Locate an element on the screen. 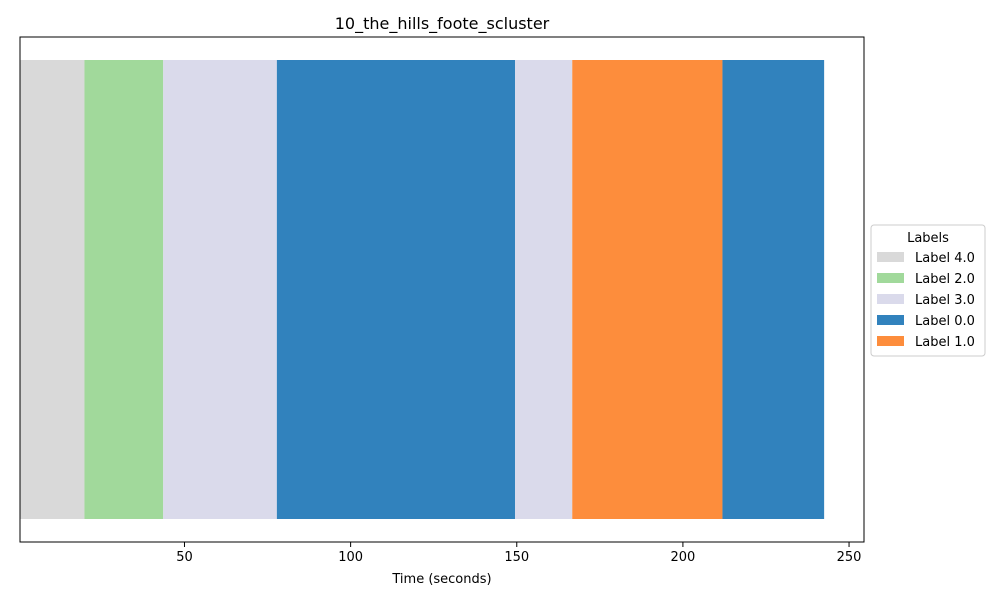 Image resolution: width=1000 pixels, height=604 pixels. x-tick-label: 100 is located at coordinates (350, 557).